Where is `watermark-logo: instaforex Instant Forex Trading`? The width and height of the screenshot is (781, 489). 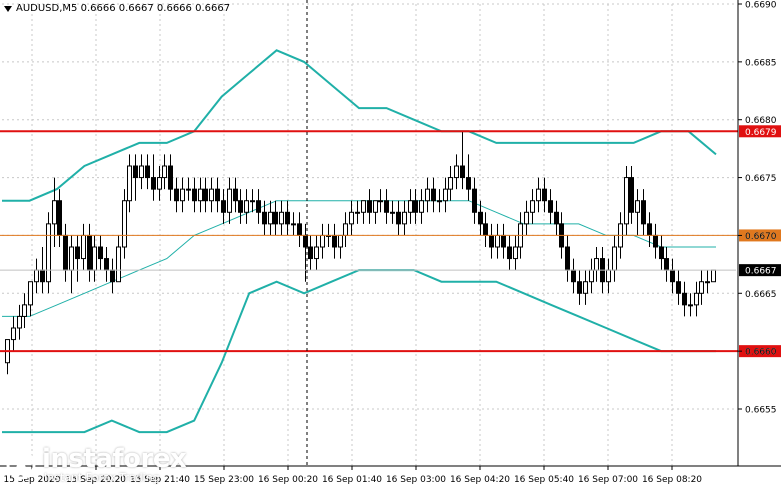 watermark-logo: instaforex Instant Forex Trading is located at coordinates (96, 465).